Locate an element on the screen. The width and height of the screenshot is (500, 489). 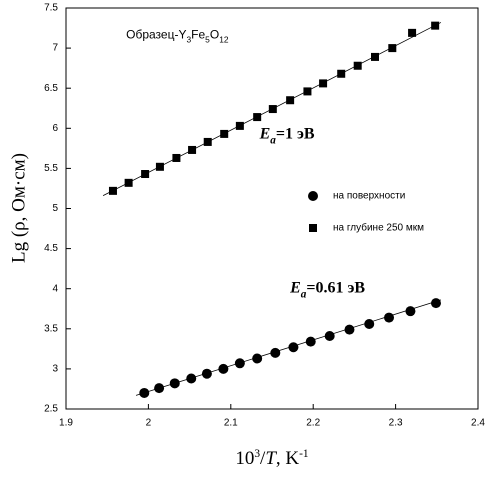
x-tick-label: 2 is located at coordinates (149, 423).